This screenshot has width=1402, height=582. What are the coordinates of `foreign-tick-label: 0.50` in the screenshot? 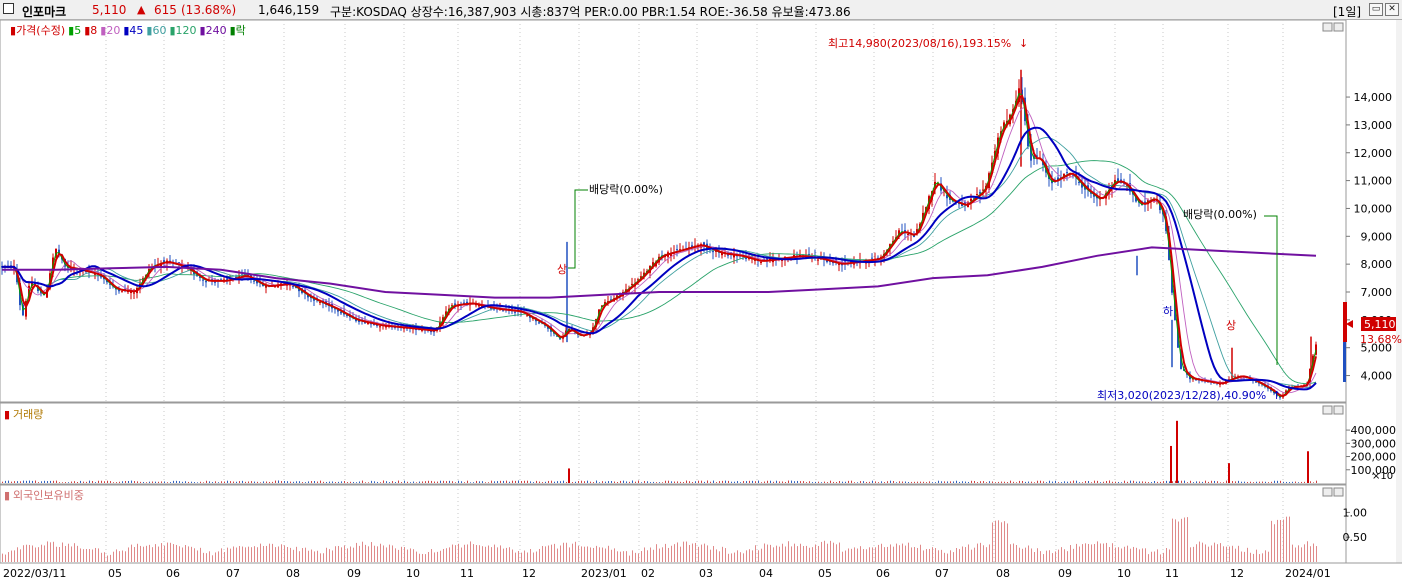 It's located at (1355, 537).